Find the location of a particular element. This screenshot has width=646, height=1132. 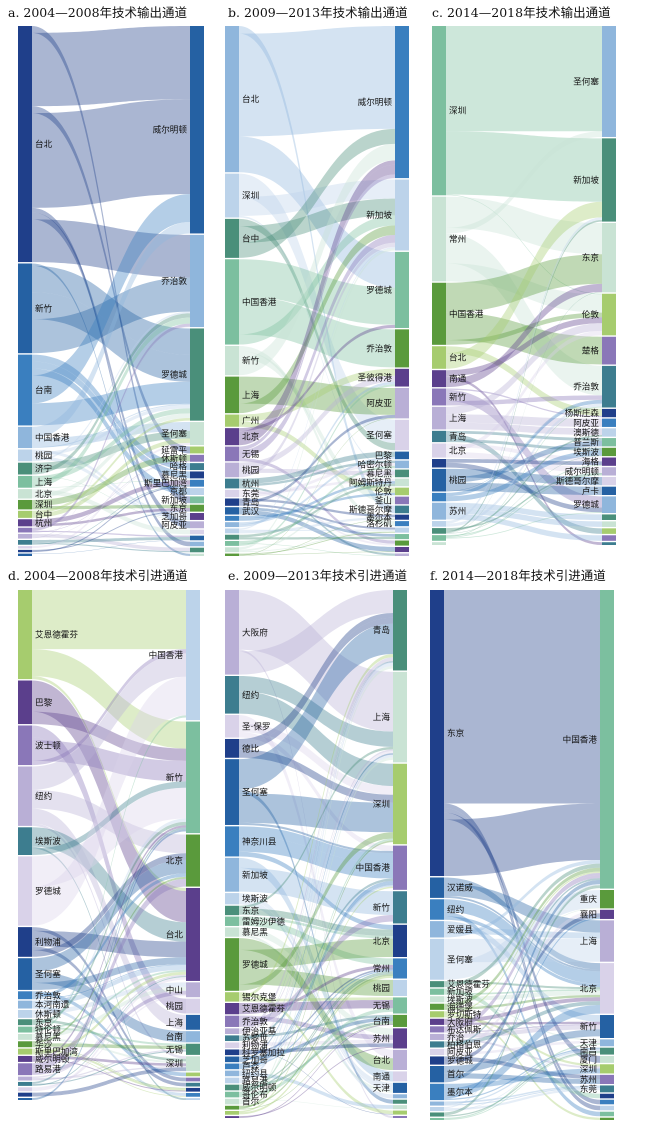

left-node-label: 新竹 is located at coordinates (251, 361).